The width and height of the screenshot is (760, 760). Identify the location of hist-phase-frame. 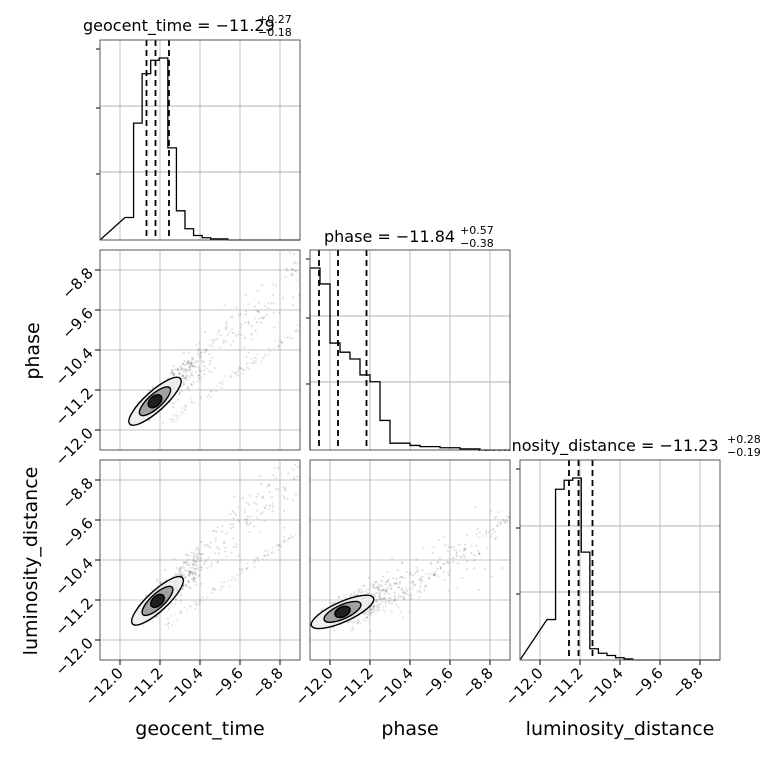
(410, 350).